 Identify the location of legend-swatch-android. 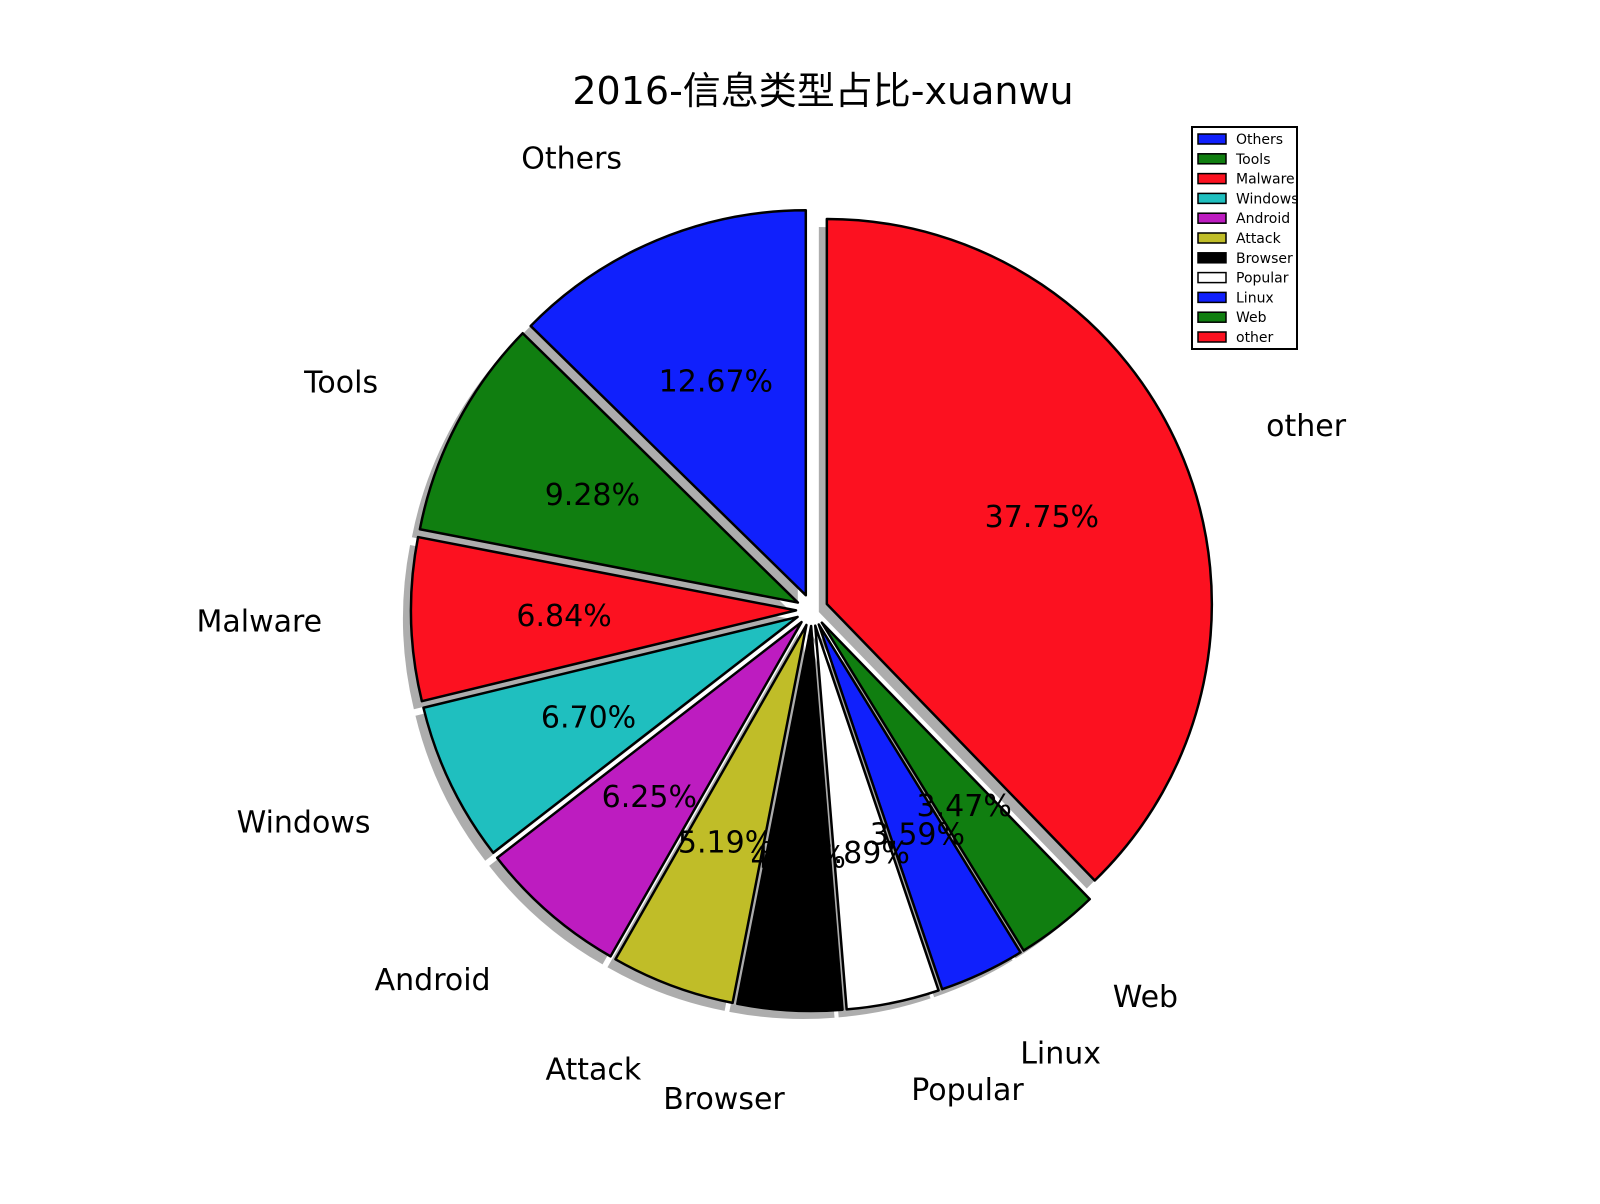
(1212, 218).